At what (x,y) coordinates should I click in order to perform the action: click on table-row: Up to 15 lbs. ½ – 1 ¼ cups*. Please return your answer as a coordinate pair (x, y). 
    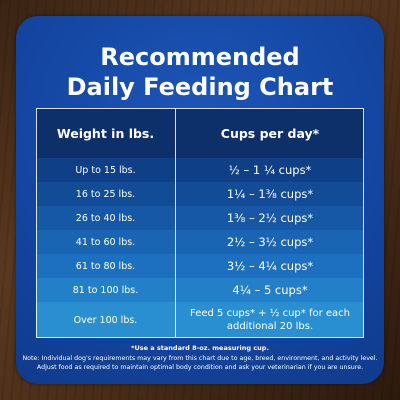
    Looking at the image, I should click on (200, 170).